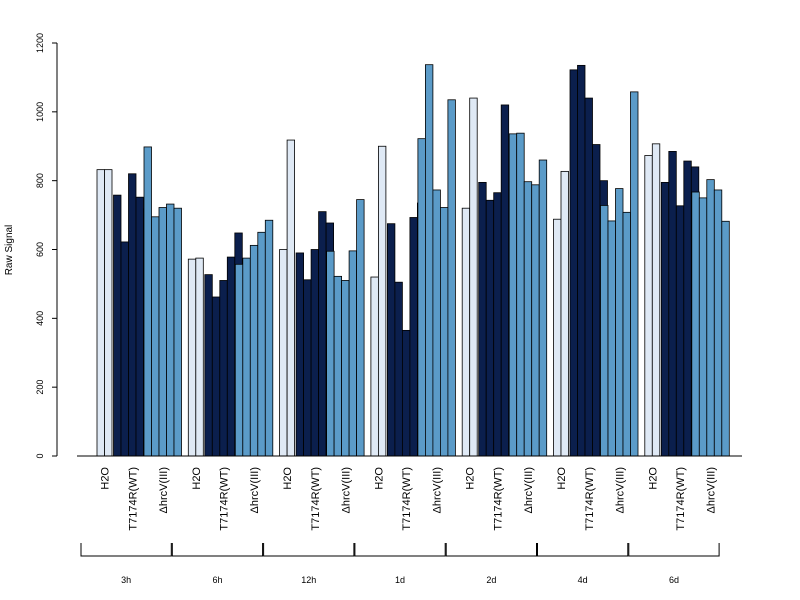 The width and height of the screenshot is (800, 600). Describe the element at coordinates (217, 580) in the screenshot. I see `group-label: 6h` at that location.